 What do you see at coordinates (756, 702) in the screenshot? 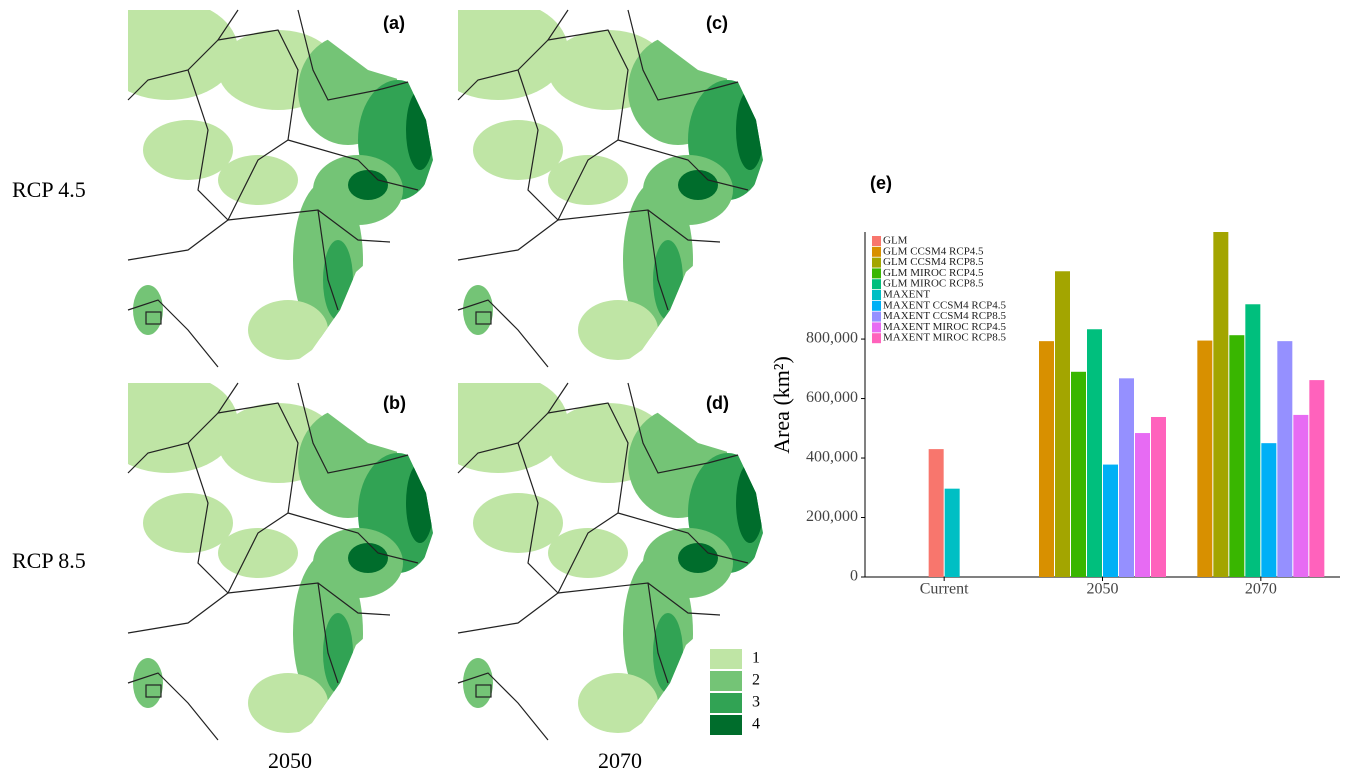
I see `legend-label: 3` at bounding box center [756, 702].